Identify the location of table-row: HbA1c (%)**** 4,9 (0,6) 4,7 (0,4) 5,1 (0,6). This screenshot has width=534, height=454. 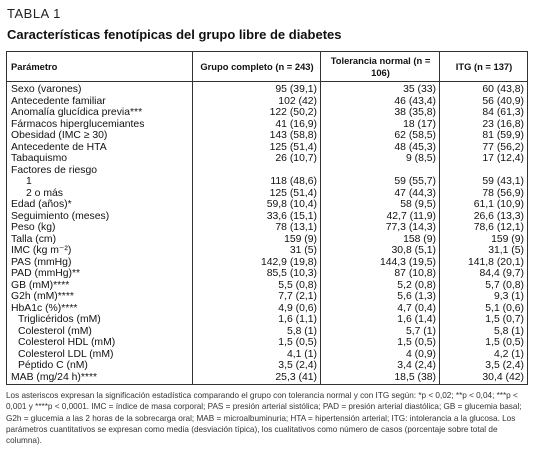
(267, 308).